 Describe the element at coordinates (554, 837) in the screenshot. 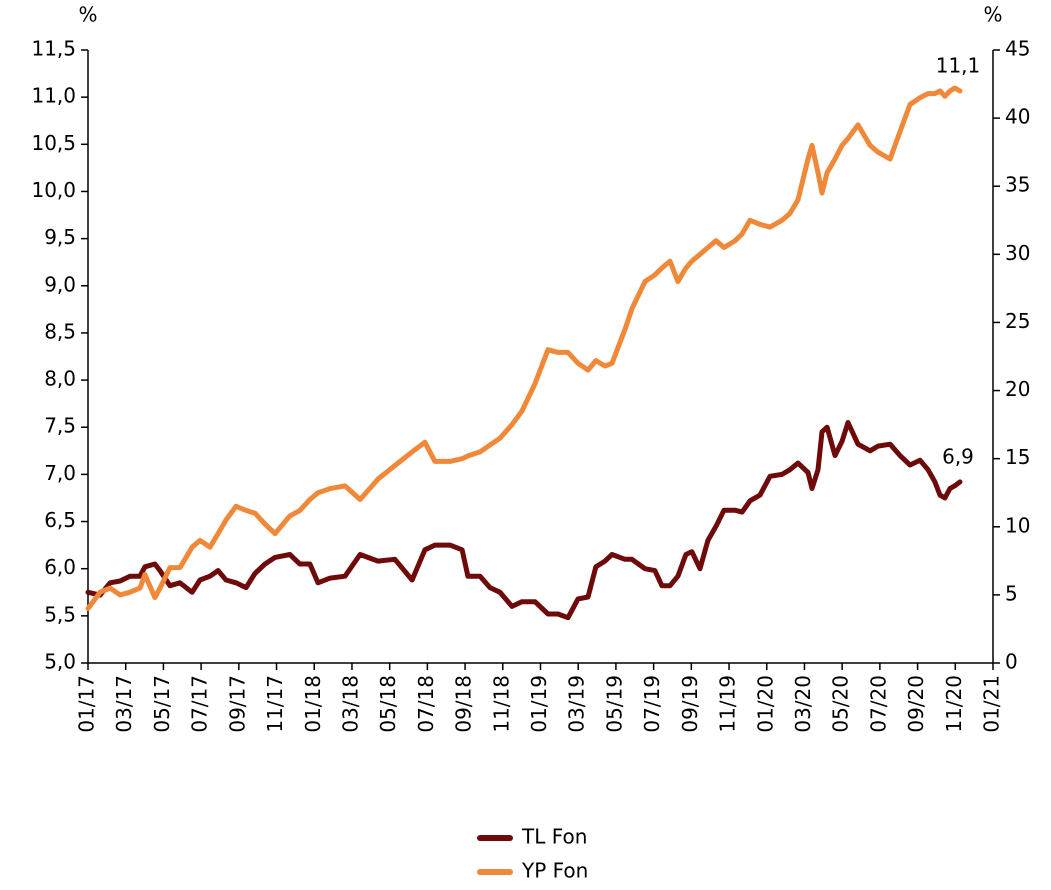

I see `legend-label: TL Fon` at that location.